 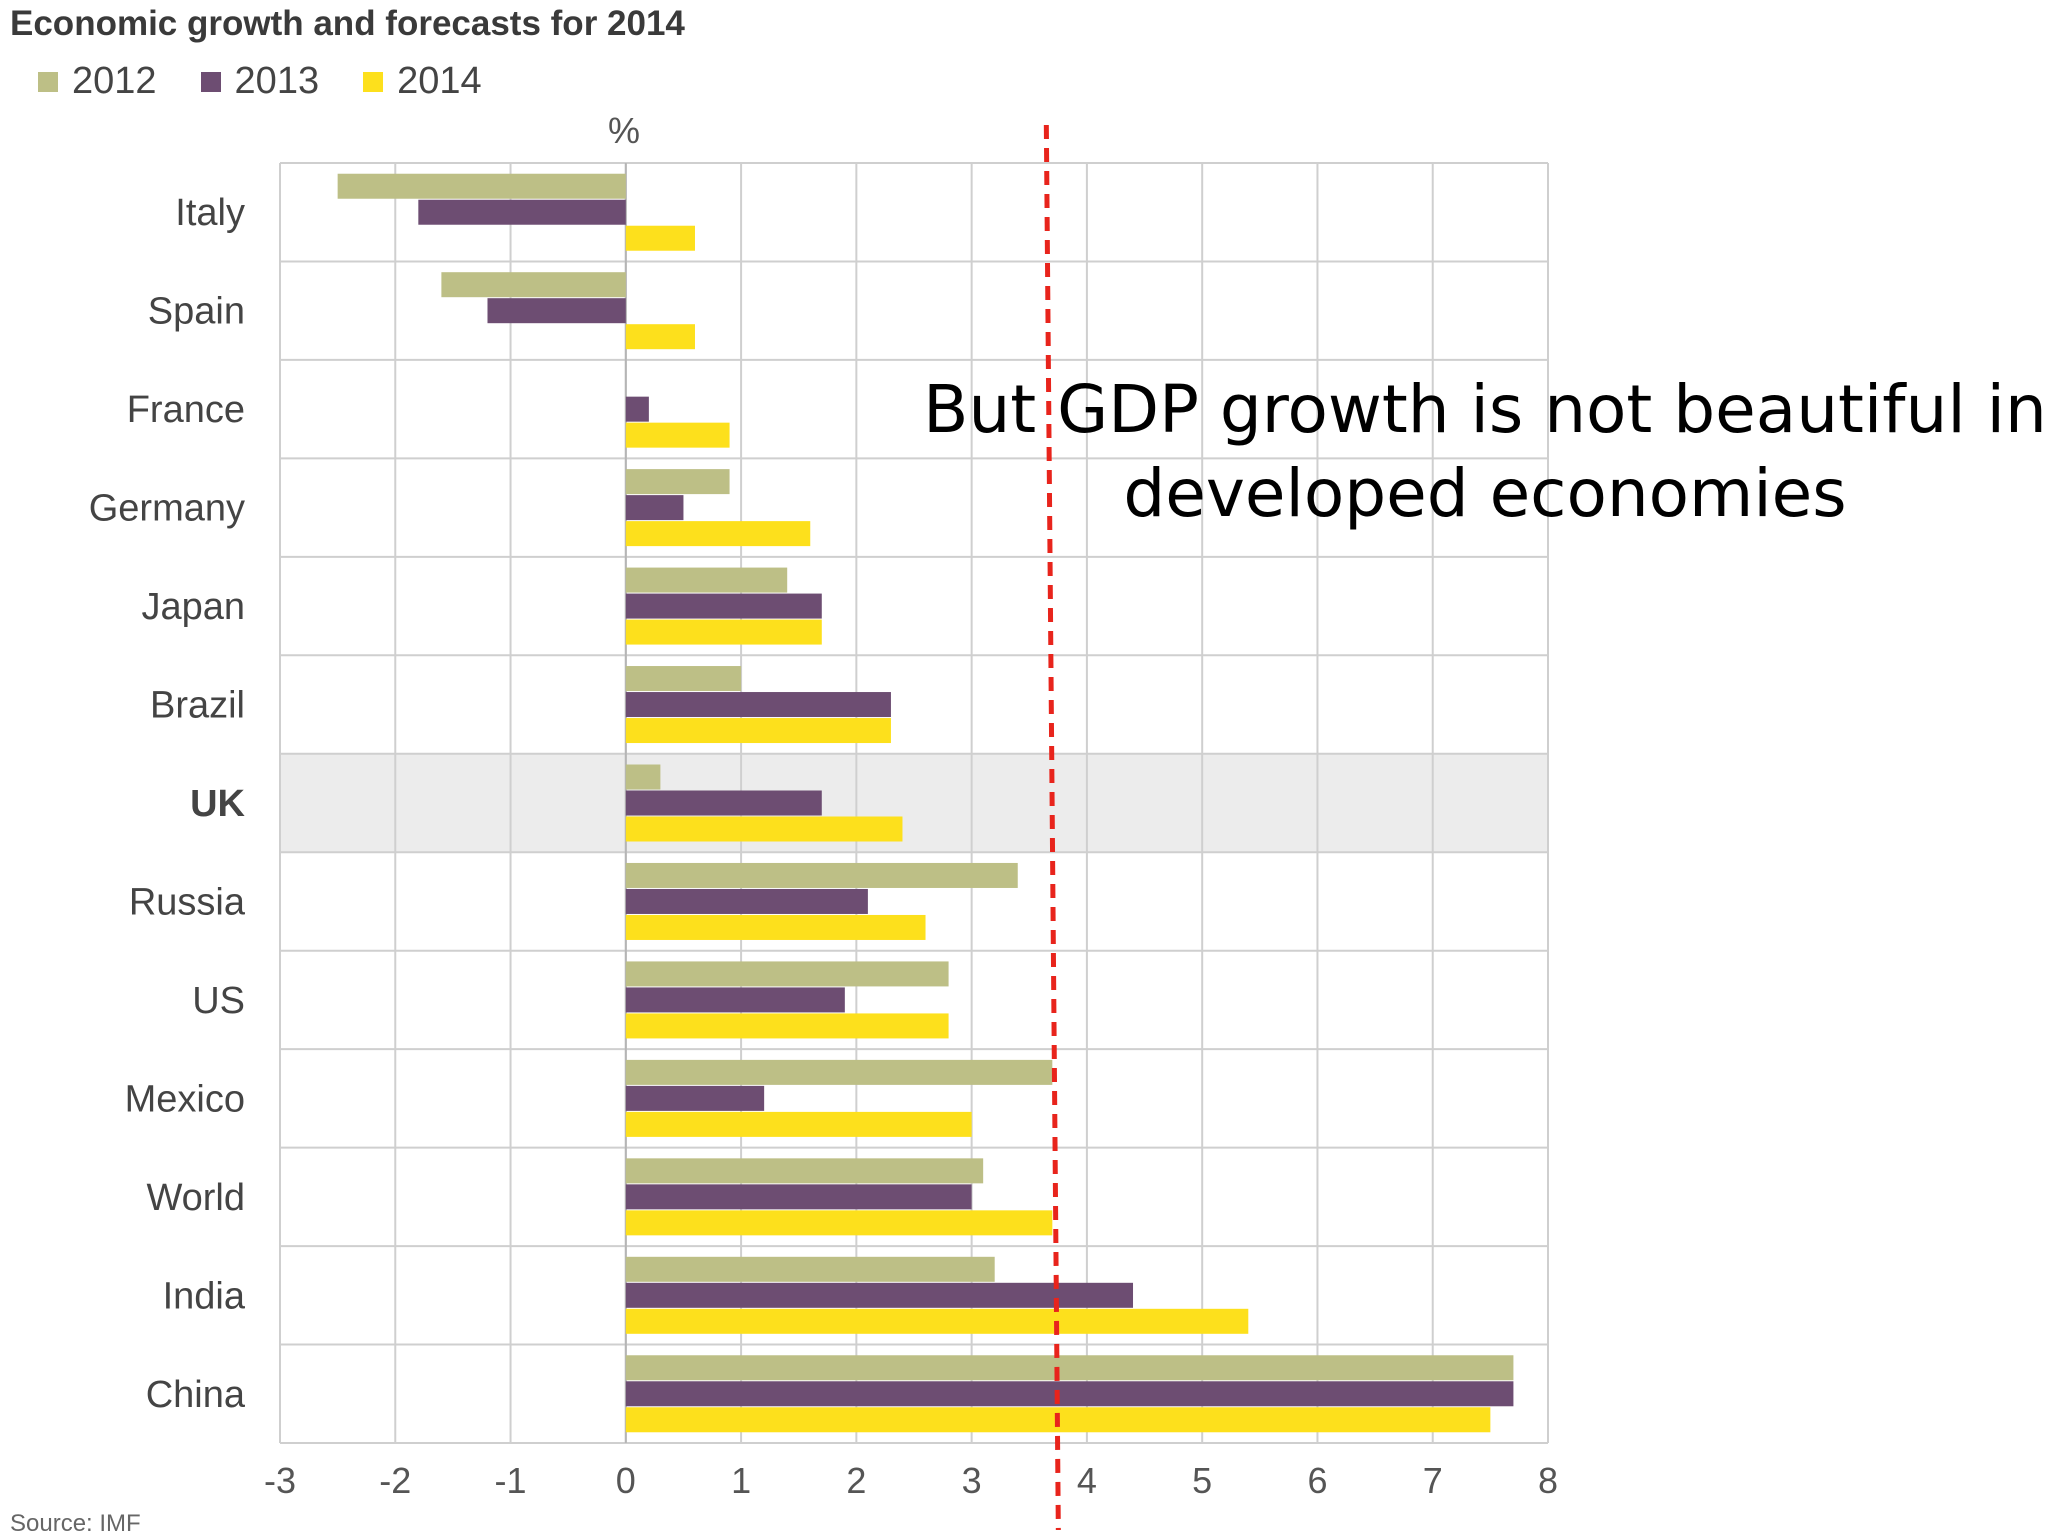 I want to click on bar-us-2014, so click(x=787, y=1026).